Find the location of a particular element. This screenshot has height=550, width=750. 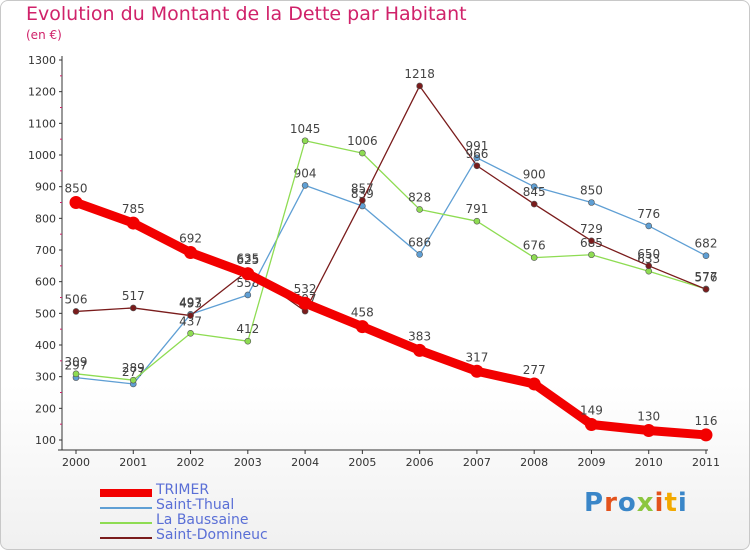

data-label: 650 is located at coordinates (648, 254).